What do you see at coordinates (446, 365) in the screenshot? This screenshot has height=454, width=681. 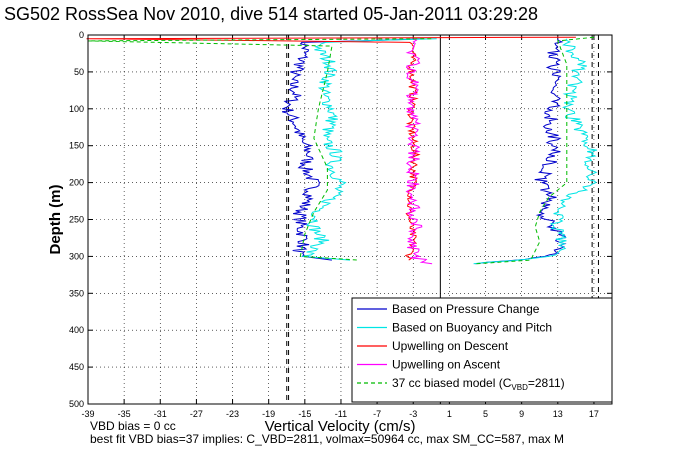 I see `legend-label: Upwelling on Ascent` at bounding box center [446, 365].